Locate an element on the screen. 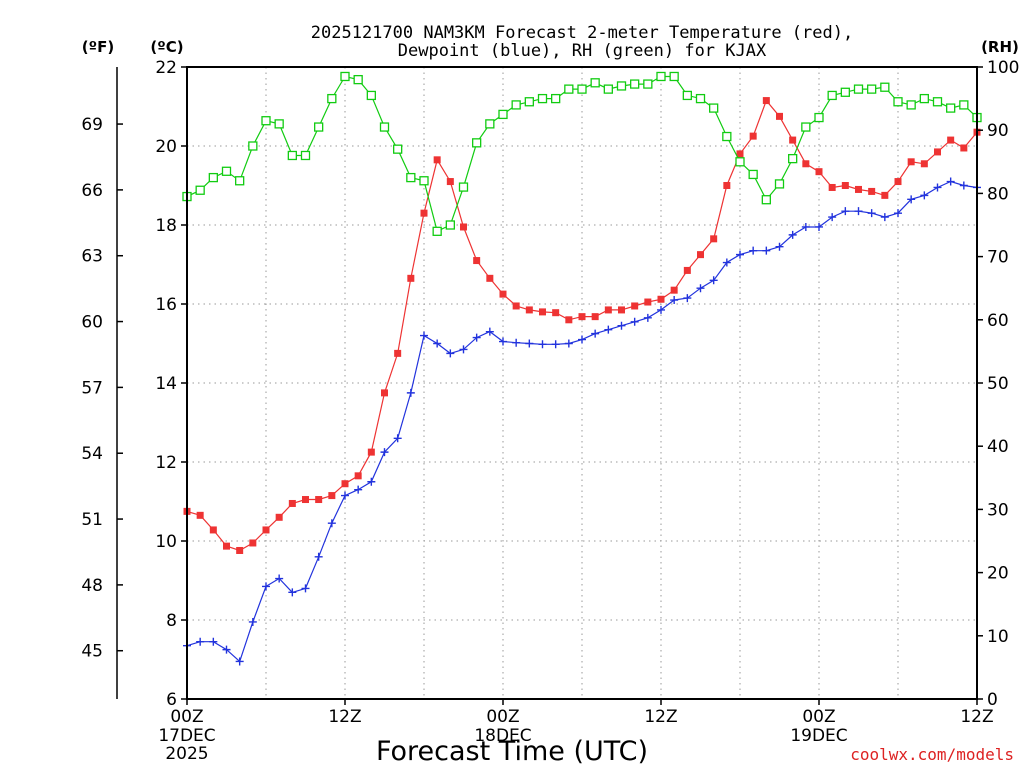  rh-tick-label: 90 is located at coordinates (998, 131).